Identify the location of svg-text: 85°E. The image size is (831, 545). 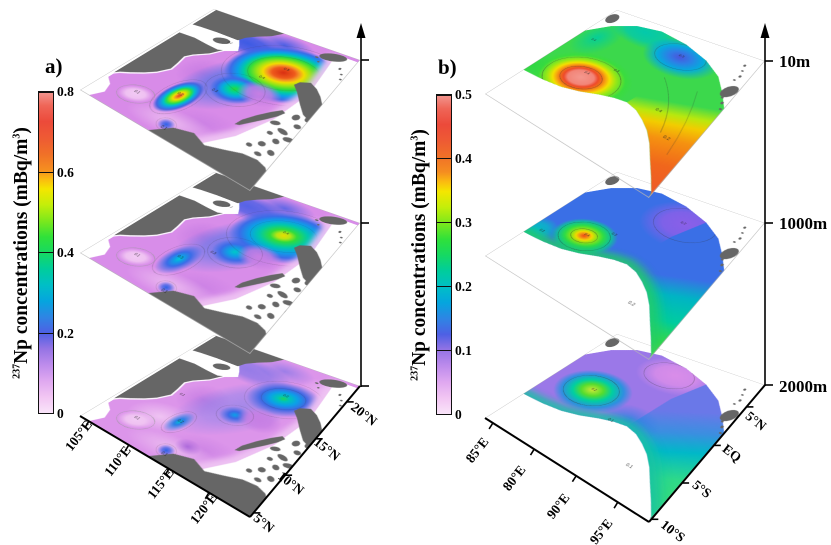
(476, 449).